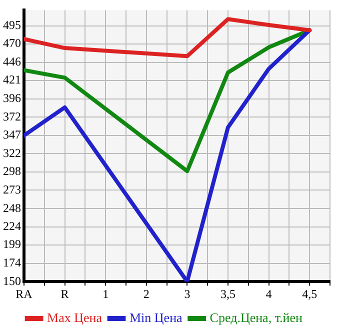 The image size is (345, 335). What do you see at coordinates (12, 98) in the screenshot?
I see `y-tick-label: 396` at bounding box center [12, 98].